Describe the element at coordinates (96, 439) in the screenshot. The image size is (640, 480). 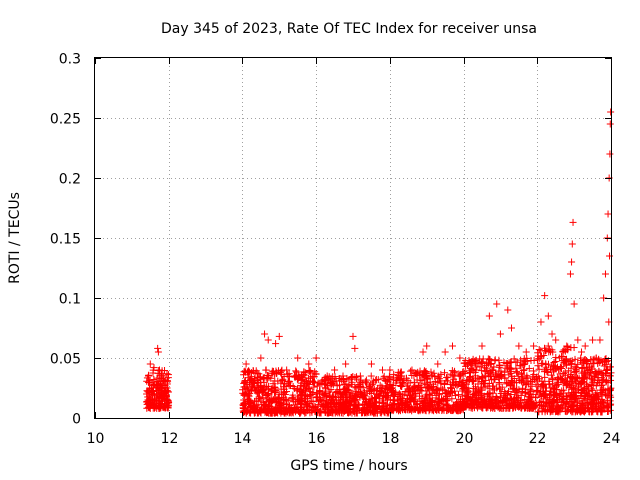
I see `x-tick-label: 10` at that location.